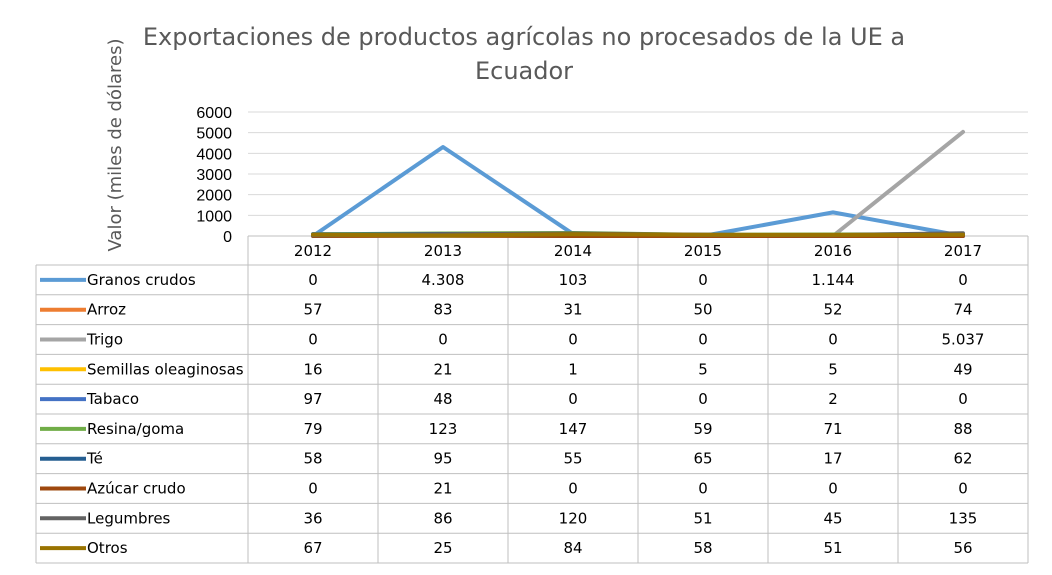  I want to click on data-label: 25, so click(442, 548).